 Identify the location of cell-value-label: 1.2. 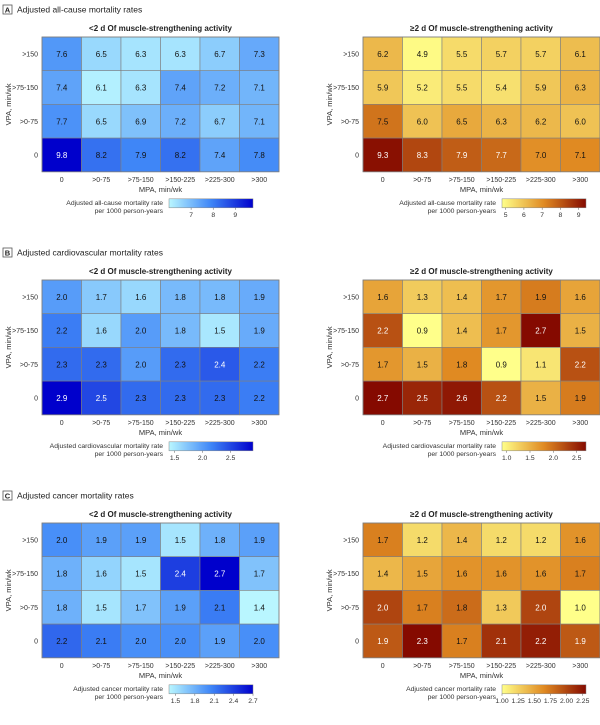
(541, 540).